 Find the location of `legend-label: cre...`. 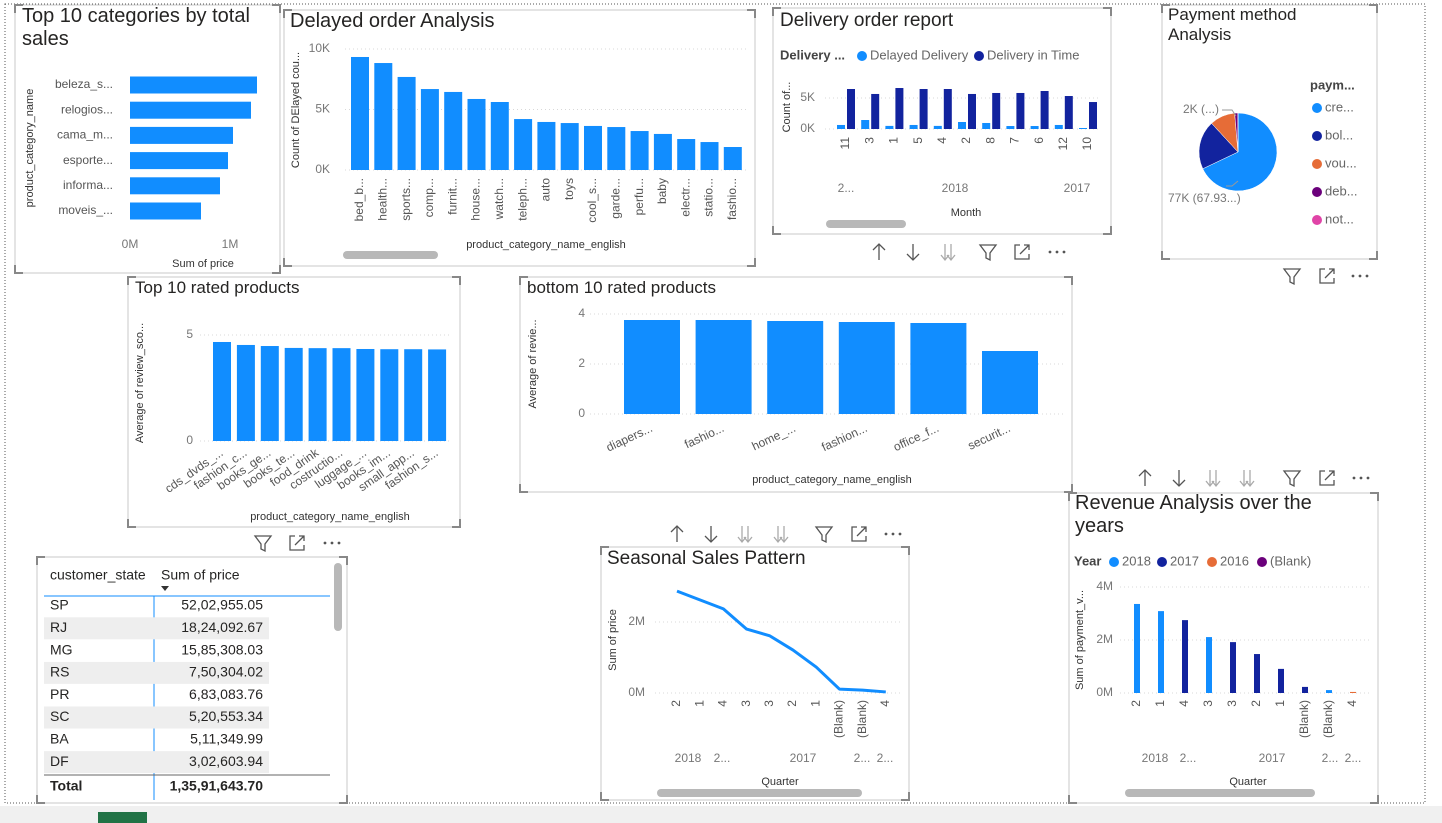

legend-label: cre... is located at coordinates (1339, 106).